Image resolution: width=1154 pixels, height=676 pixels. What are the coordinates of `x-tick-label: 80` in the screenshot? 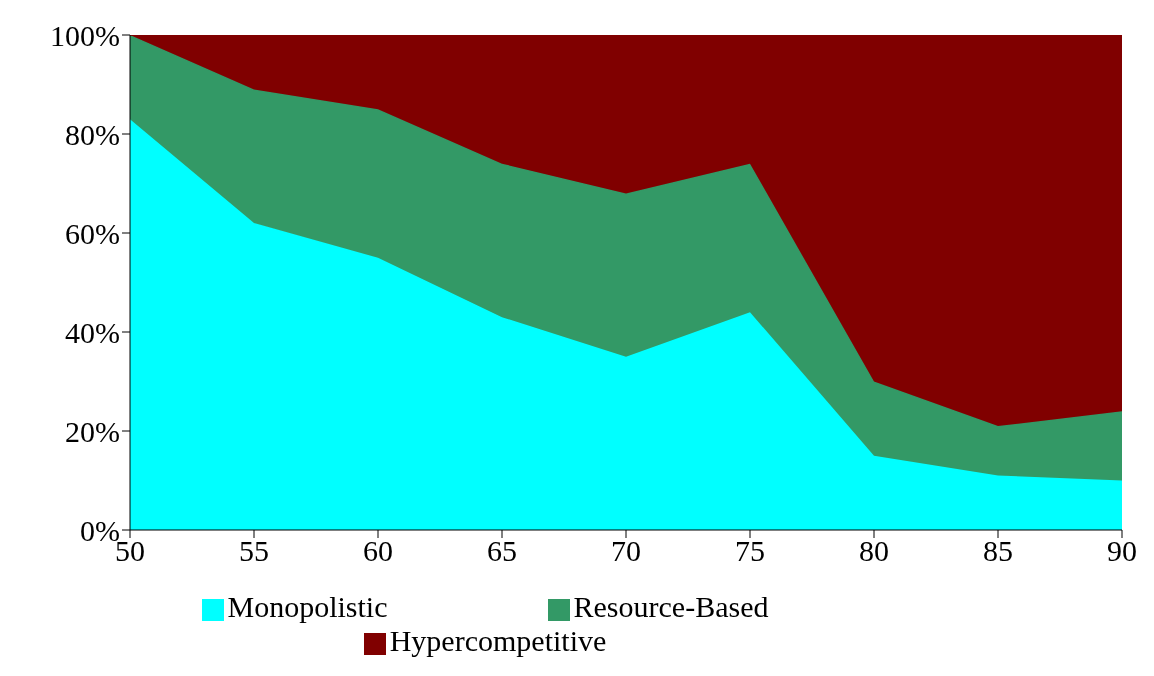 It's located at (874, 551).